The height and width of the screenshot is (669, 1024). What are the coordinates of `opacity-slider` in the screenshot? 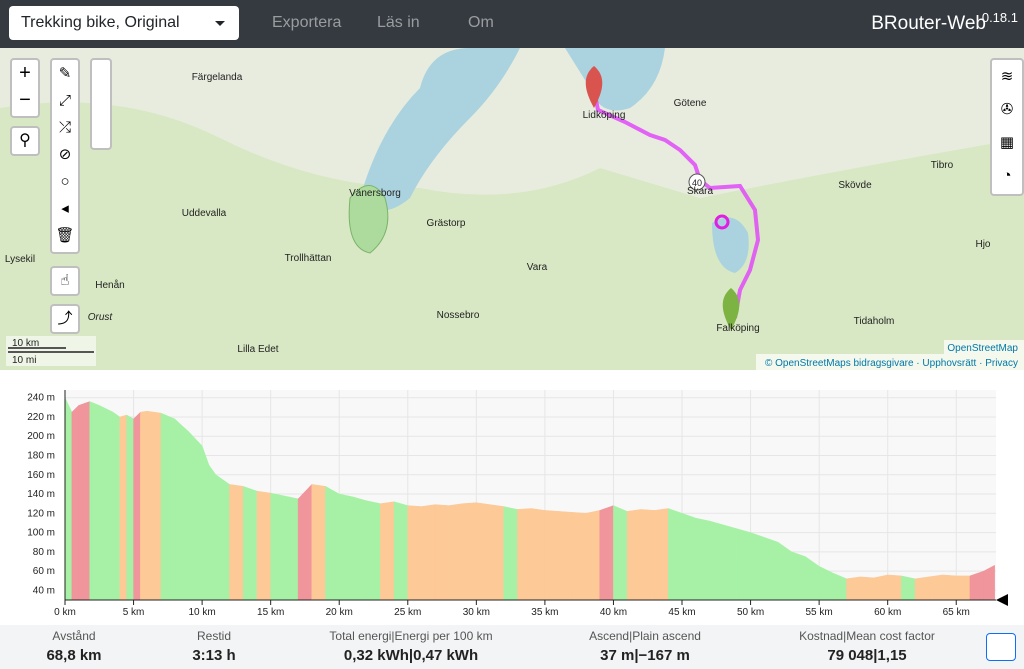 It's located at (101, 104).